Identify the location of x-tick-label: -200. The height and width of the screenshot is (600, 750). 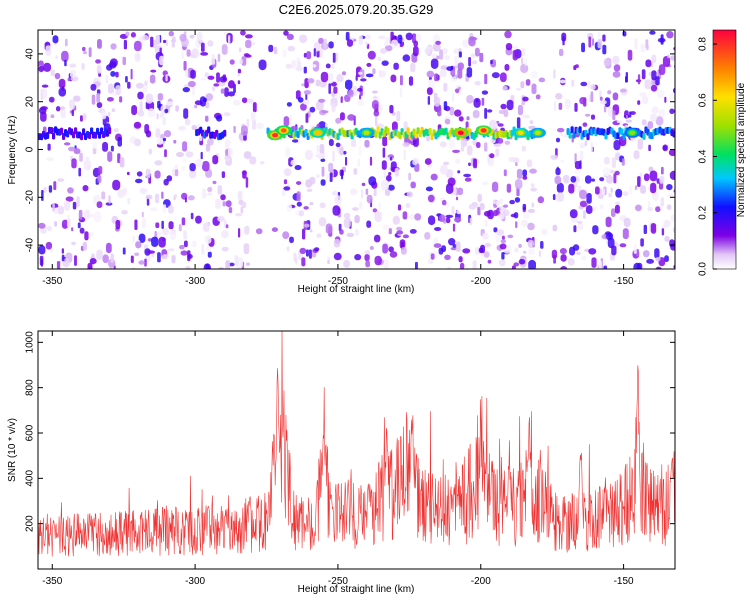
(481, 281).